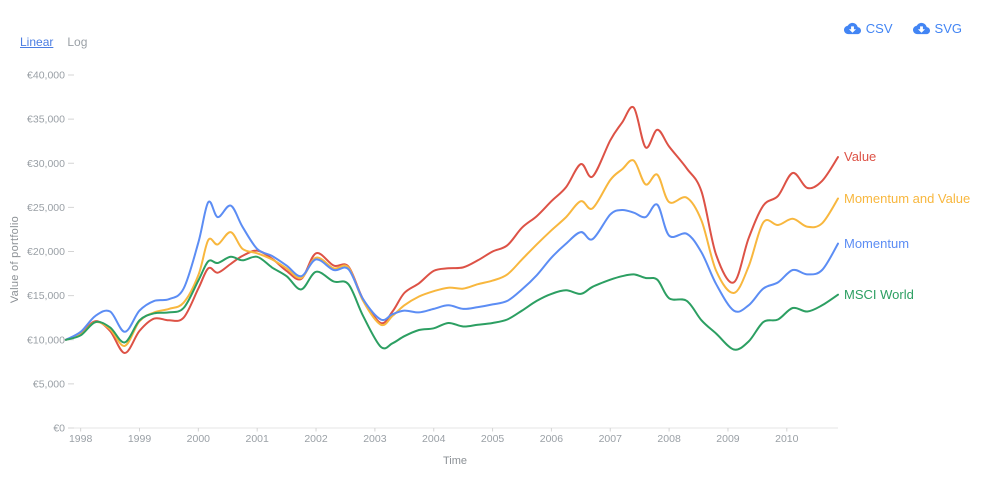  What do you see at coordinates (879, 294) in the screenshot?
I see `series-label-msci-world: MSCI World` at bounding box center [879, 294].